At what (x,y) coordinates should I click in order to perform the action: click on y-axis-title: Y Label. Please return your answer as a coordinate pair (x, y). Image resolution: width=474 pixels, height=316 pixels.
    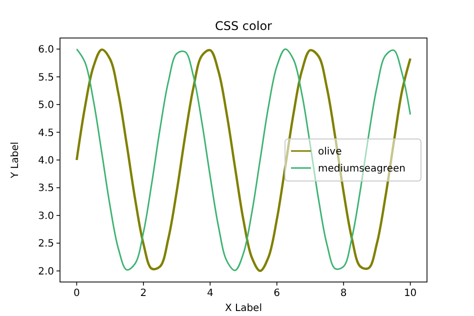
    Looking at the image, I should click on (15, 161).